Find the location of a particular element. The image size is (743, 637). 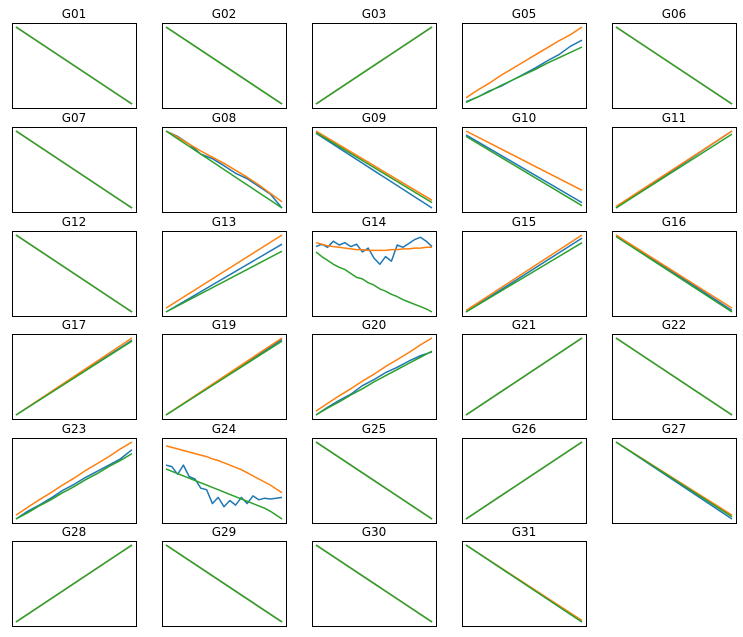

subplot-title: G22 is located at coordinates (674, 325).